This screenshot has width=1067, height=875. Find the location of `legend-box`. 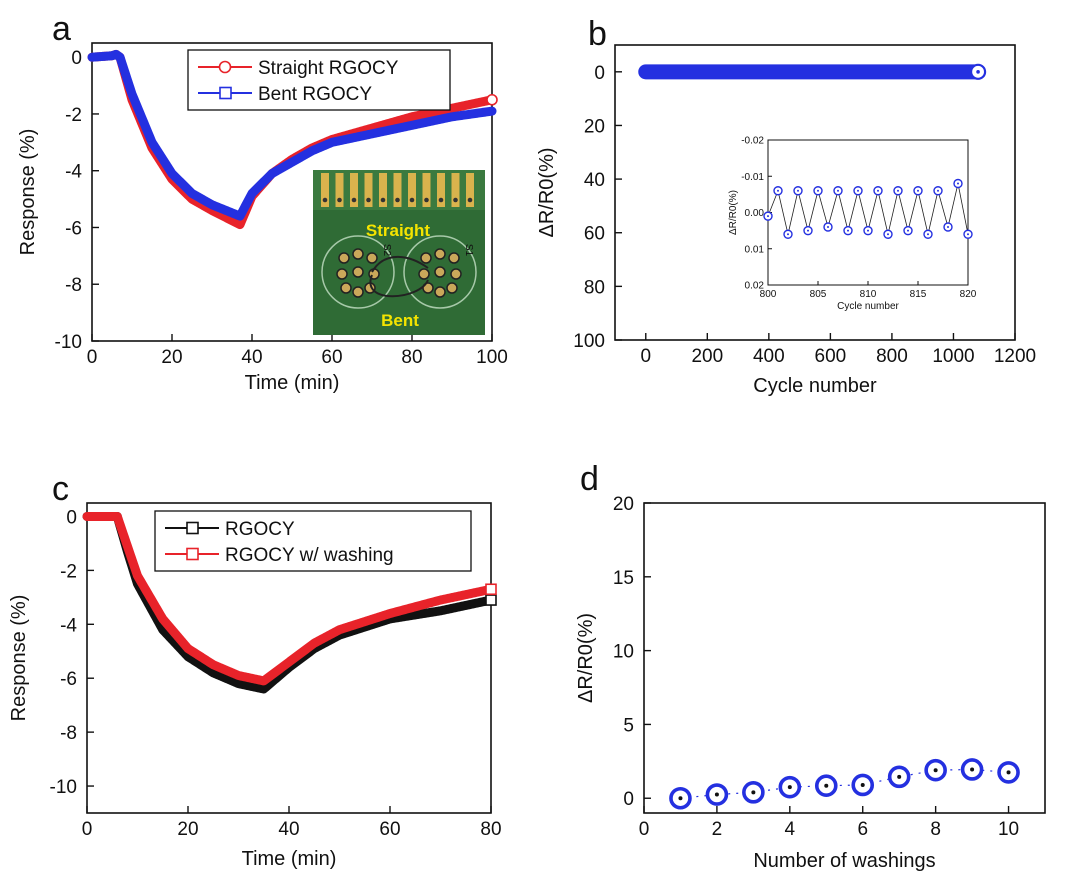

legend-box is located at coordinates (313, 541).